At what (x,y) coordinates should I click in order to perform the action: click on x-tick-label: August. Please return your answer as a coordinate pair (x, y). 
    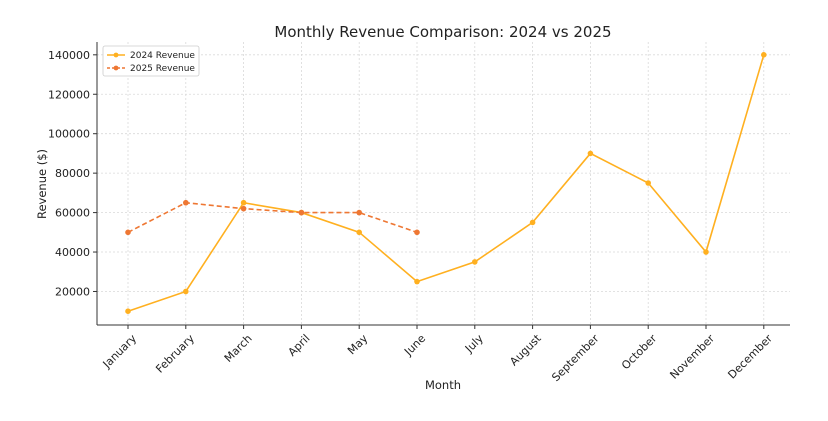
    Looking at the image, I should click on (525, 349).